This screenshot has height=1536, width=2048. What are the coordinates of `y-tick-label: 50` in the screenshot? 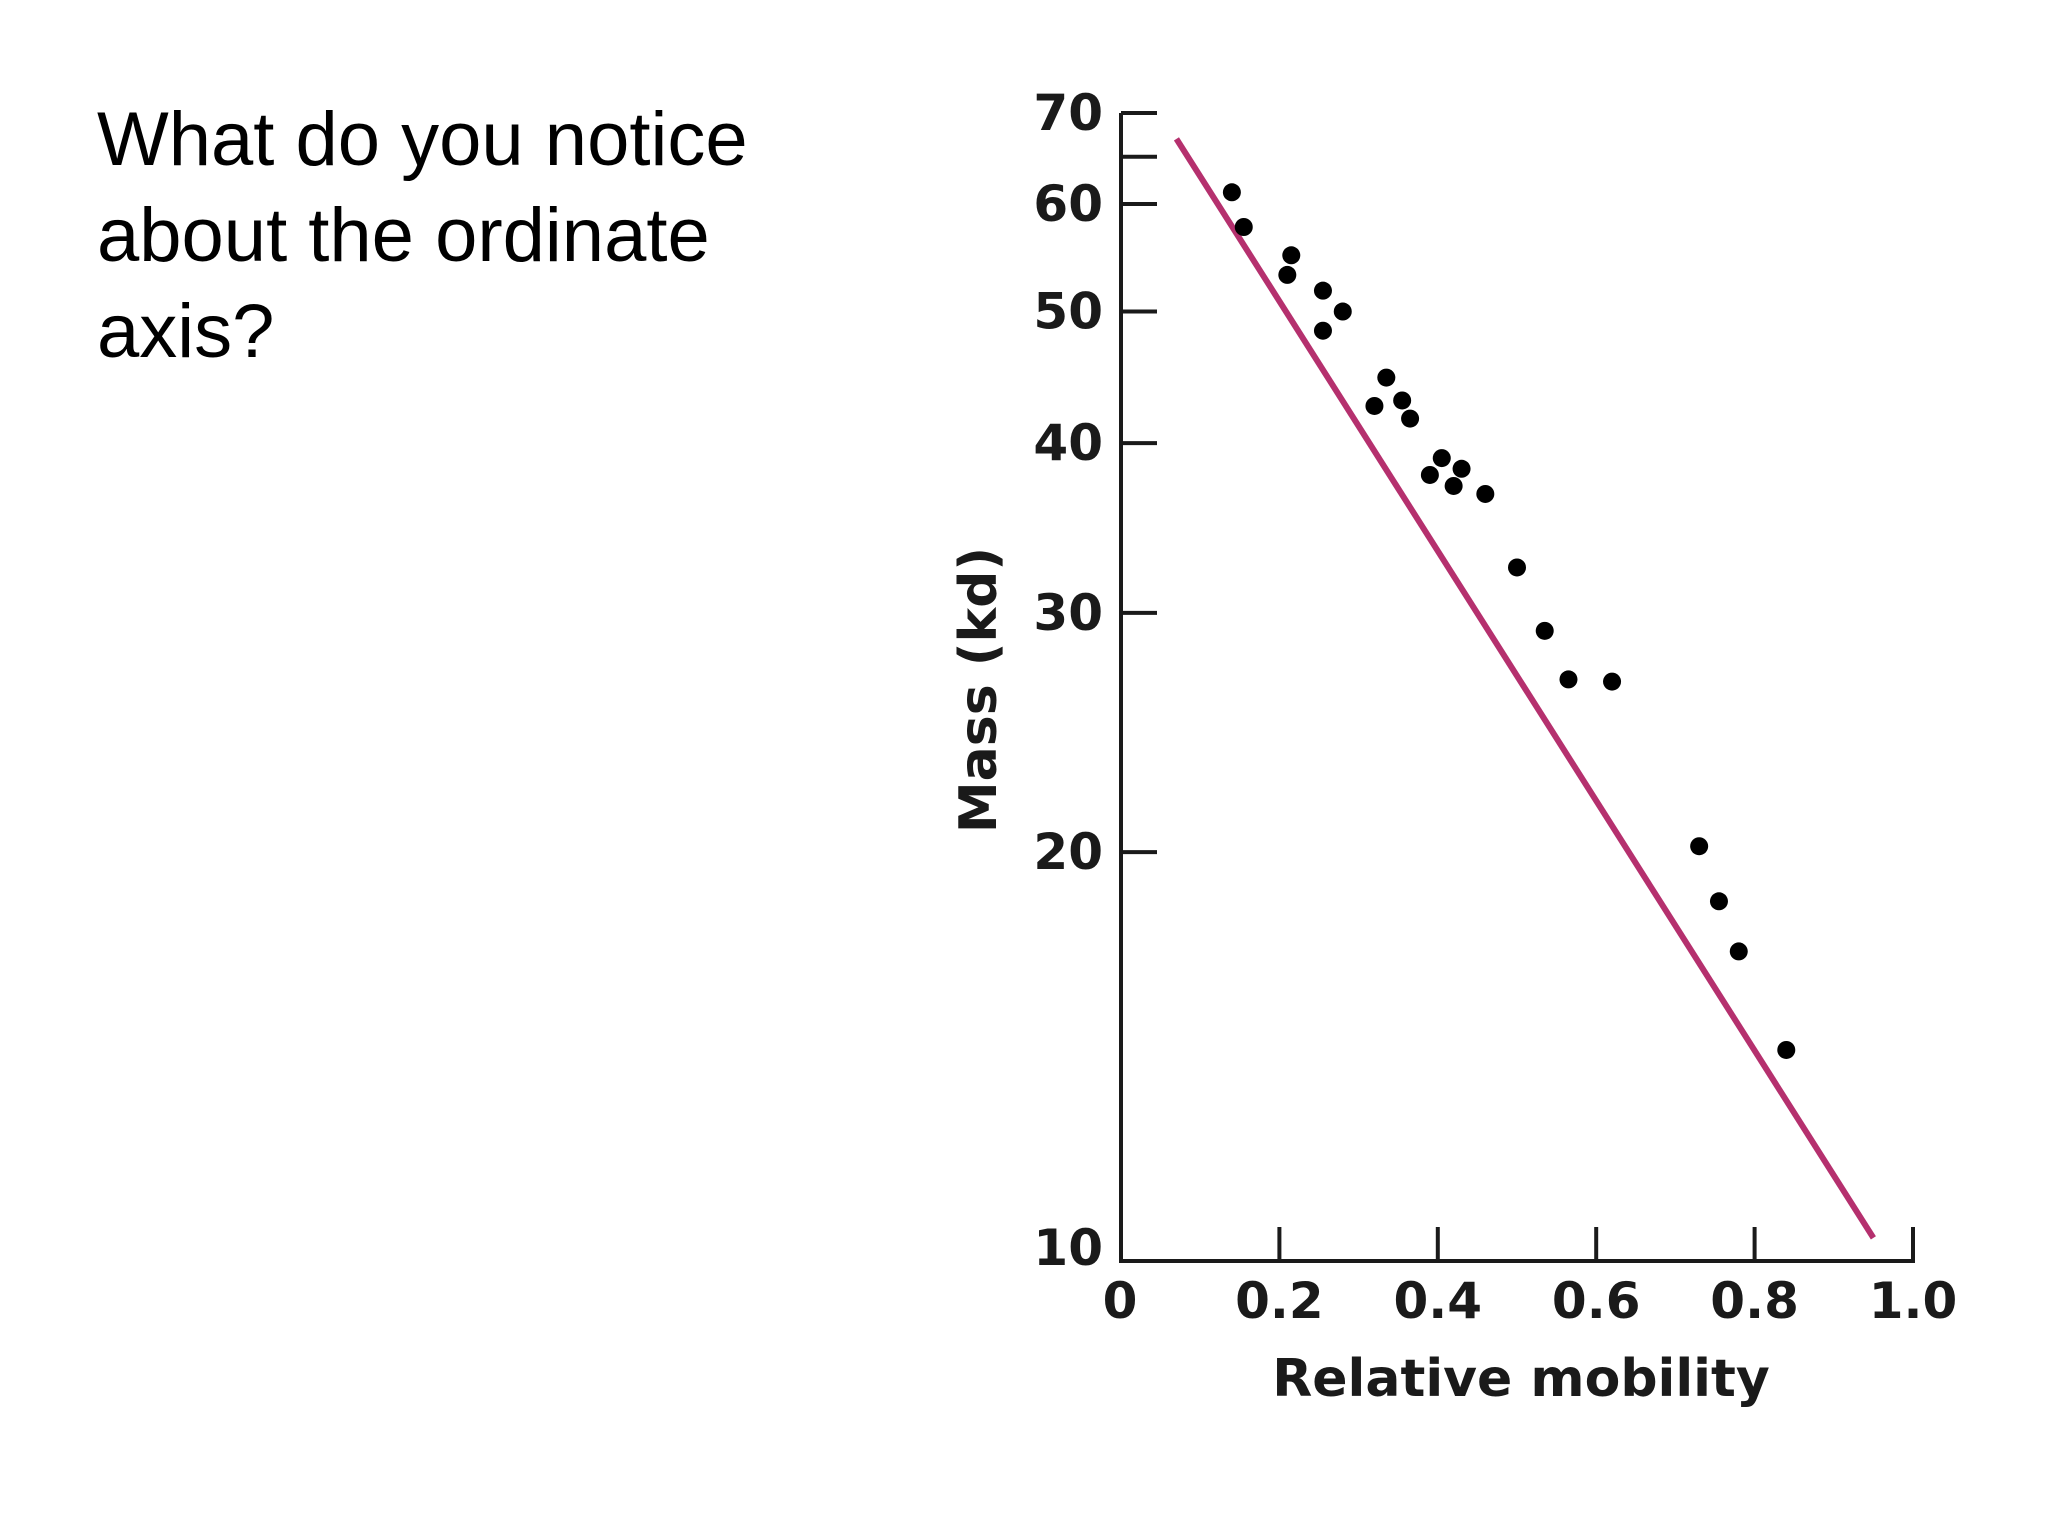 It's located at (1068, 312).